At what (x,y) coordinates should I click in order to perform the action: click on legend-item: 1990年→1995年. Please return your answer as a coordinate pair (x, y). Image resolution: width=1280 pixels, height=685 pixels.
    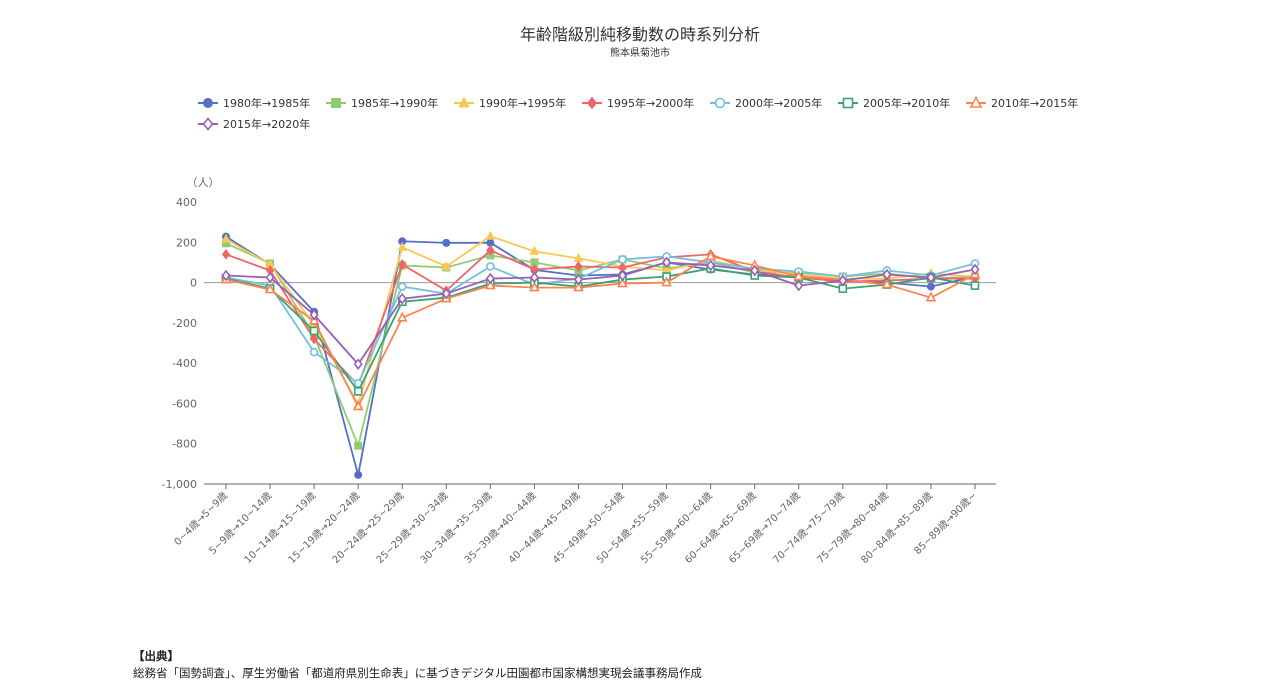
    Looking at the image, I should click on (510, 103).